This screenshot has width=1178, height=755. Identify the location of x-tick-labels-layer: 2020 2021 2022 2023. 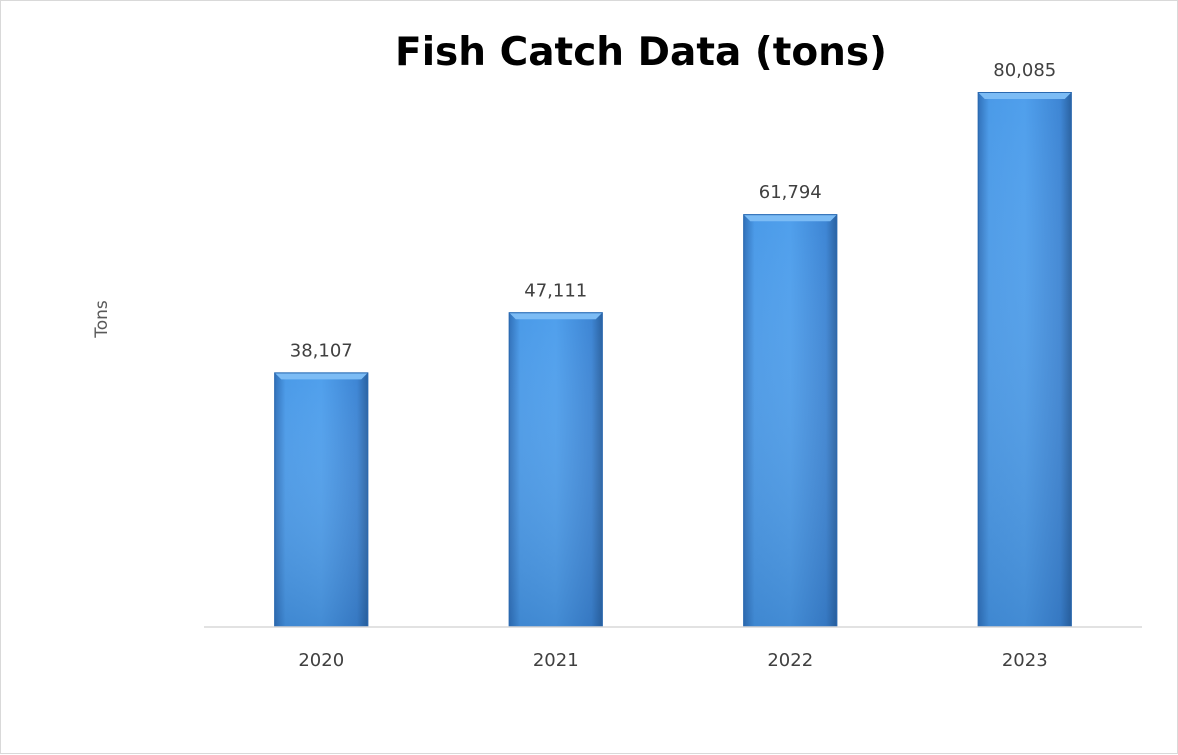
(672, 660).